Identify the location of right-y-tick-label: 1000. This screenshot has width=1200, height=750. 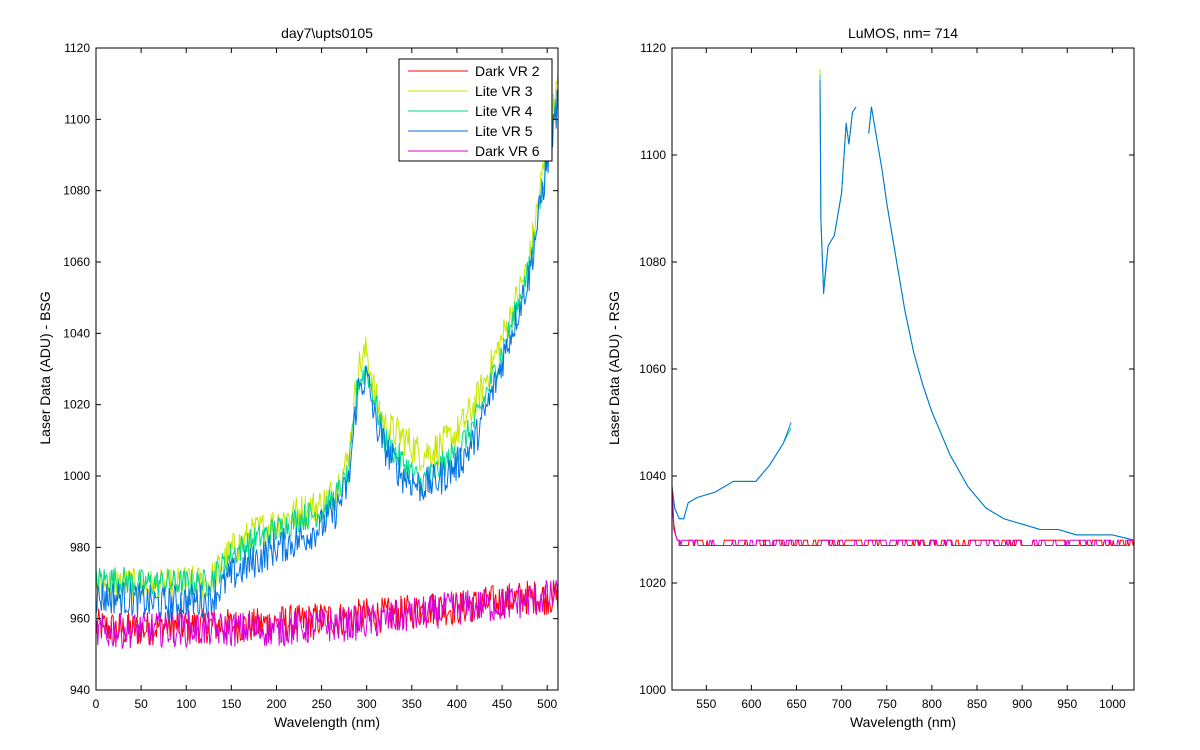
(652, 690).